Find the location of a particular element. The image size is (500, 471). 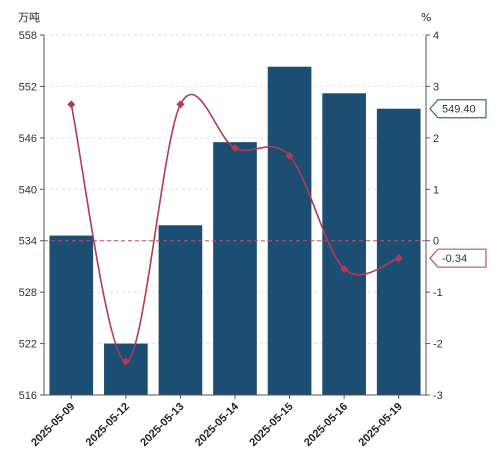

y-left-tick-label: 516 is located at coordinates (28, 396).